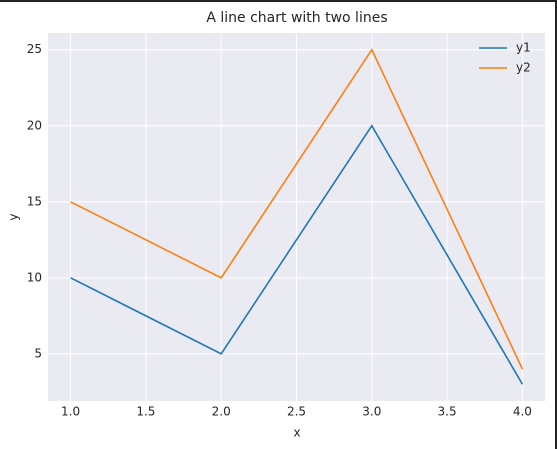  I want to click on y-tick-label: 15, so click(34, 201).